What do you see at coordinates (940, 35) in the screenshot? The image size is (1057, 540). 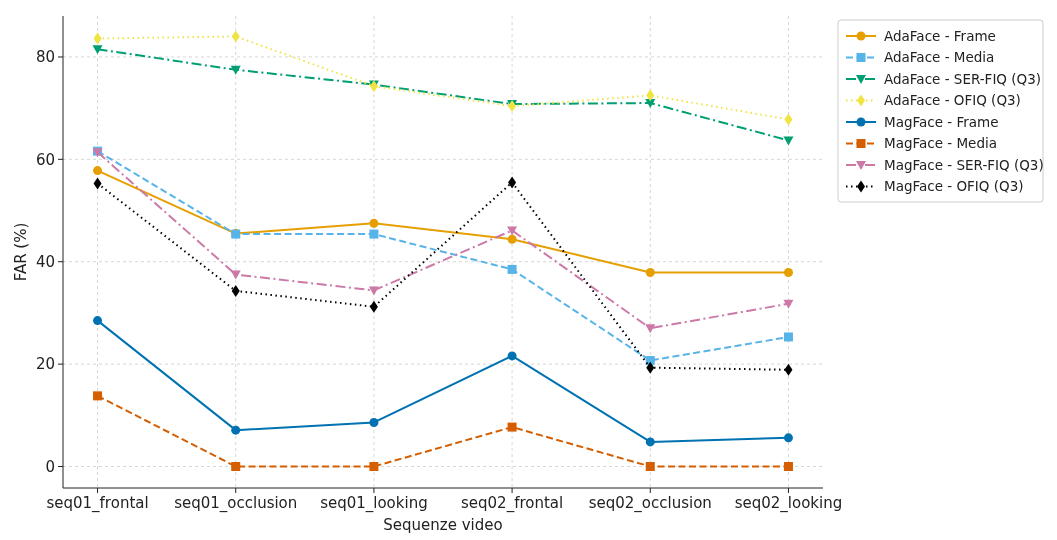 I see `legend-label: AdaFace - Frame` at bounding box center [940, 35].